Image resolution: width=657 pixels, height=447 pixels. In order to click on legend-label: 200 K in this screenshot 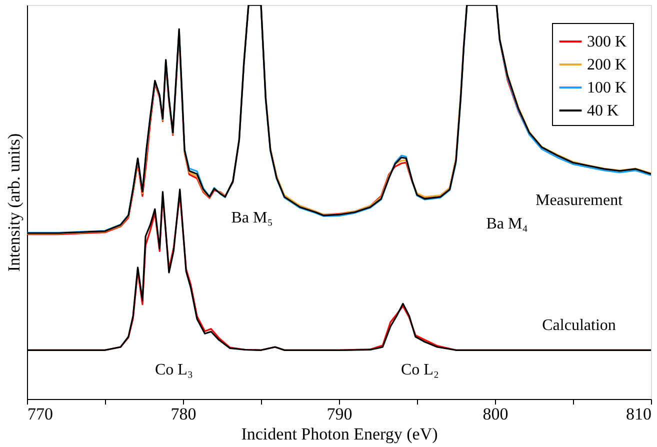, I will do `click(607, 65)`.